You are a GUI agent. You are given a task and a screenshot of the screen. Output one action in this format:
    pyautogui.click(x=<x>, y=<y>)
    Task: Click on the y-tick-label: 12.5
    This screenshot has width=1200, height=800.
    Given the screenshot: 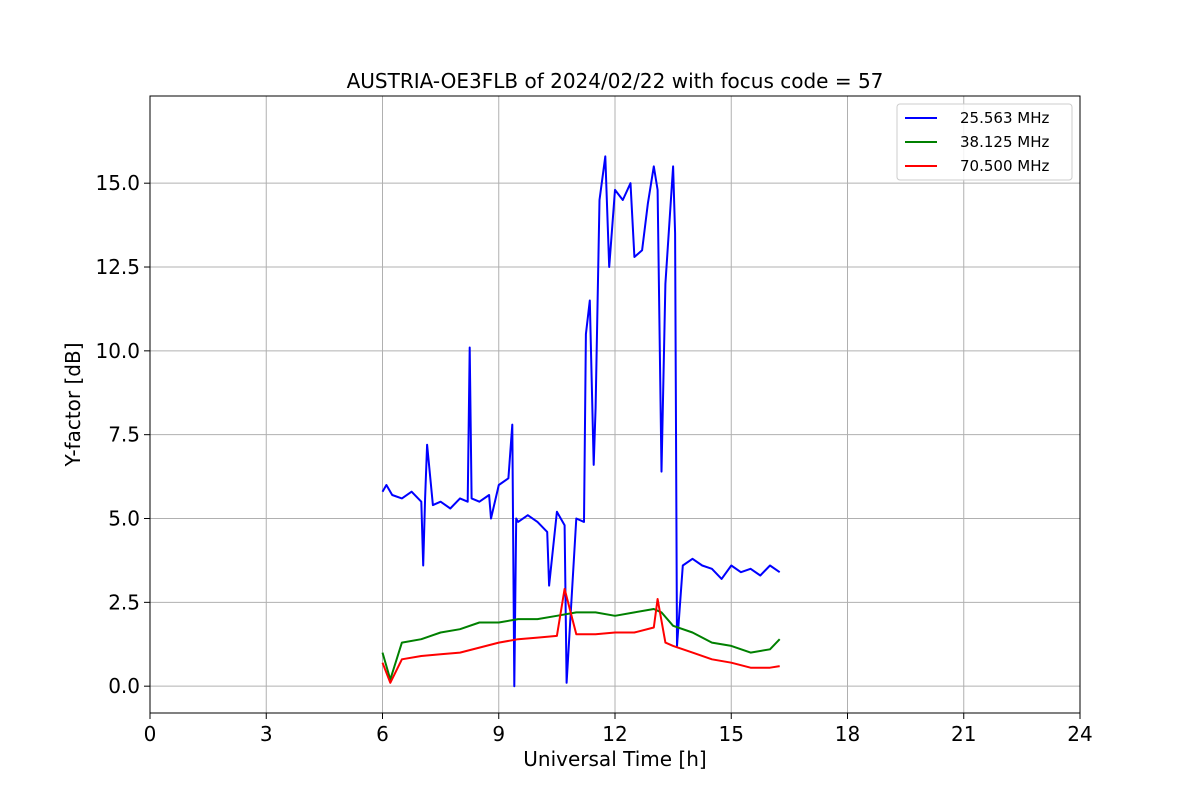 What is the action you would take?
    pyautogui.click(x=117, y=267)
    